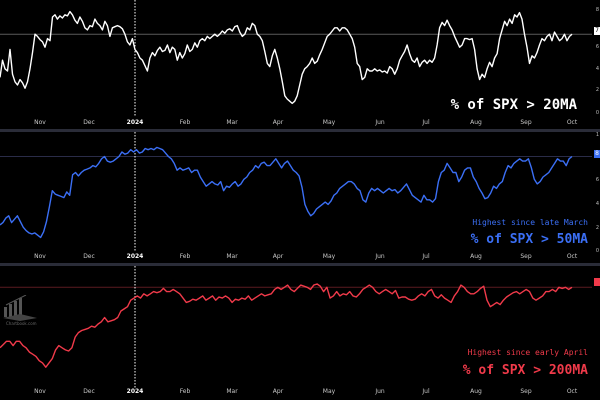  I want to click on y-tick-100: 1, so click(597, 135).